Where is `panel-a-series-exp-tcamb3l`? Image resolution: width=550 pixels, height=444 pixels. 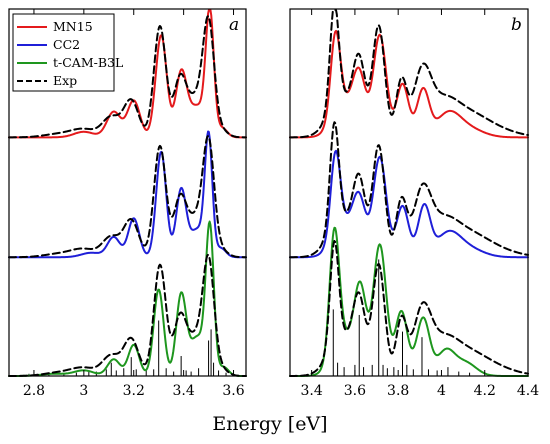
panel-a-series-exp-tcamb3l is located at coordinates (127, 315).